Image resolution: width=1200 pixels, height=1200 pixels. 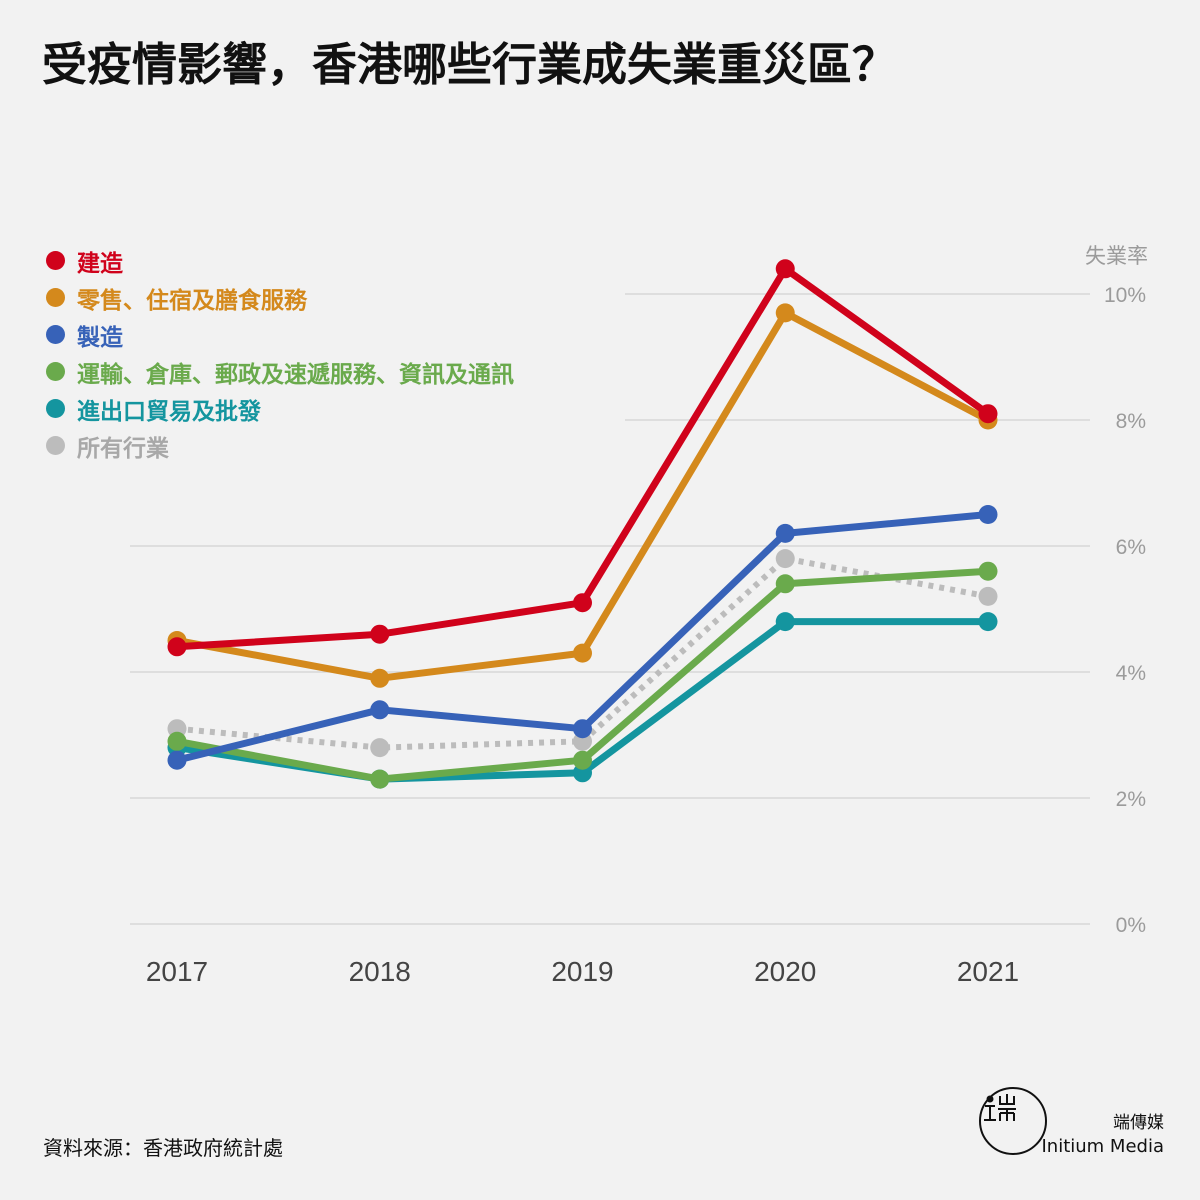 What do you see at coordinates (1131, 799) in the screenshot?
I see `y-tick-label: 2%` at bounding box center [1131, 799].